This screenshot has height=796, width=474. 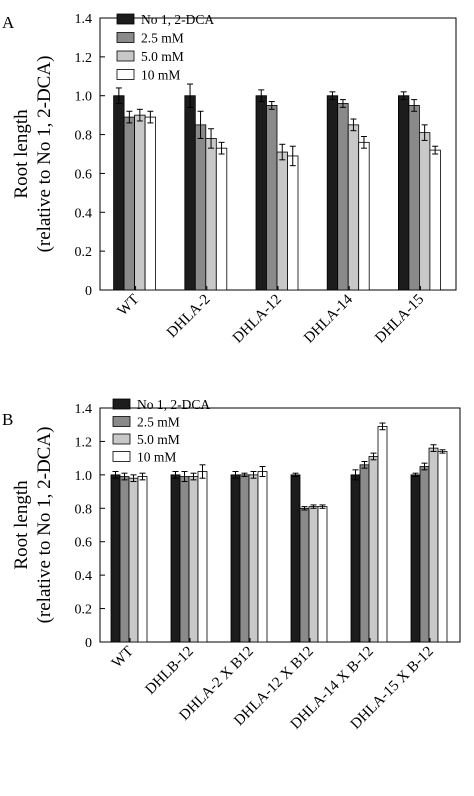 I want to click on x-category-label: DHLA-15, so click(x=399, y=319).